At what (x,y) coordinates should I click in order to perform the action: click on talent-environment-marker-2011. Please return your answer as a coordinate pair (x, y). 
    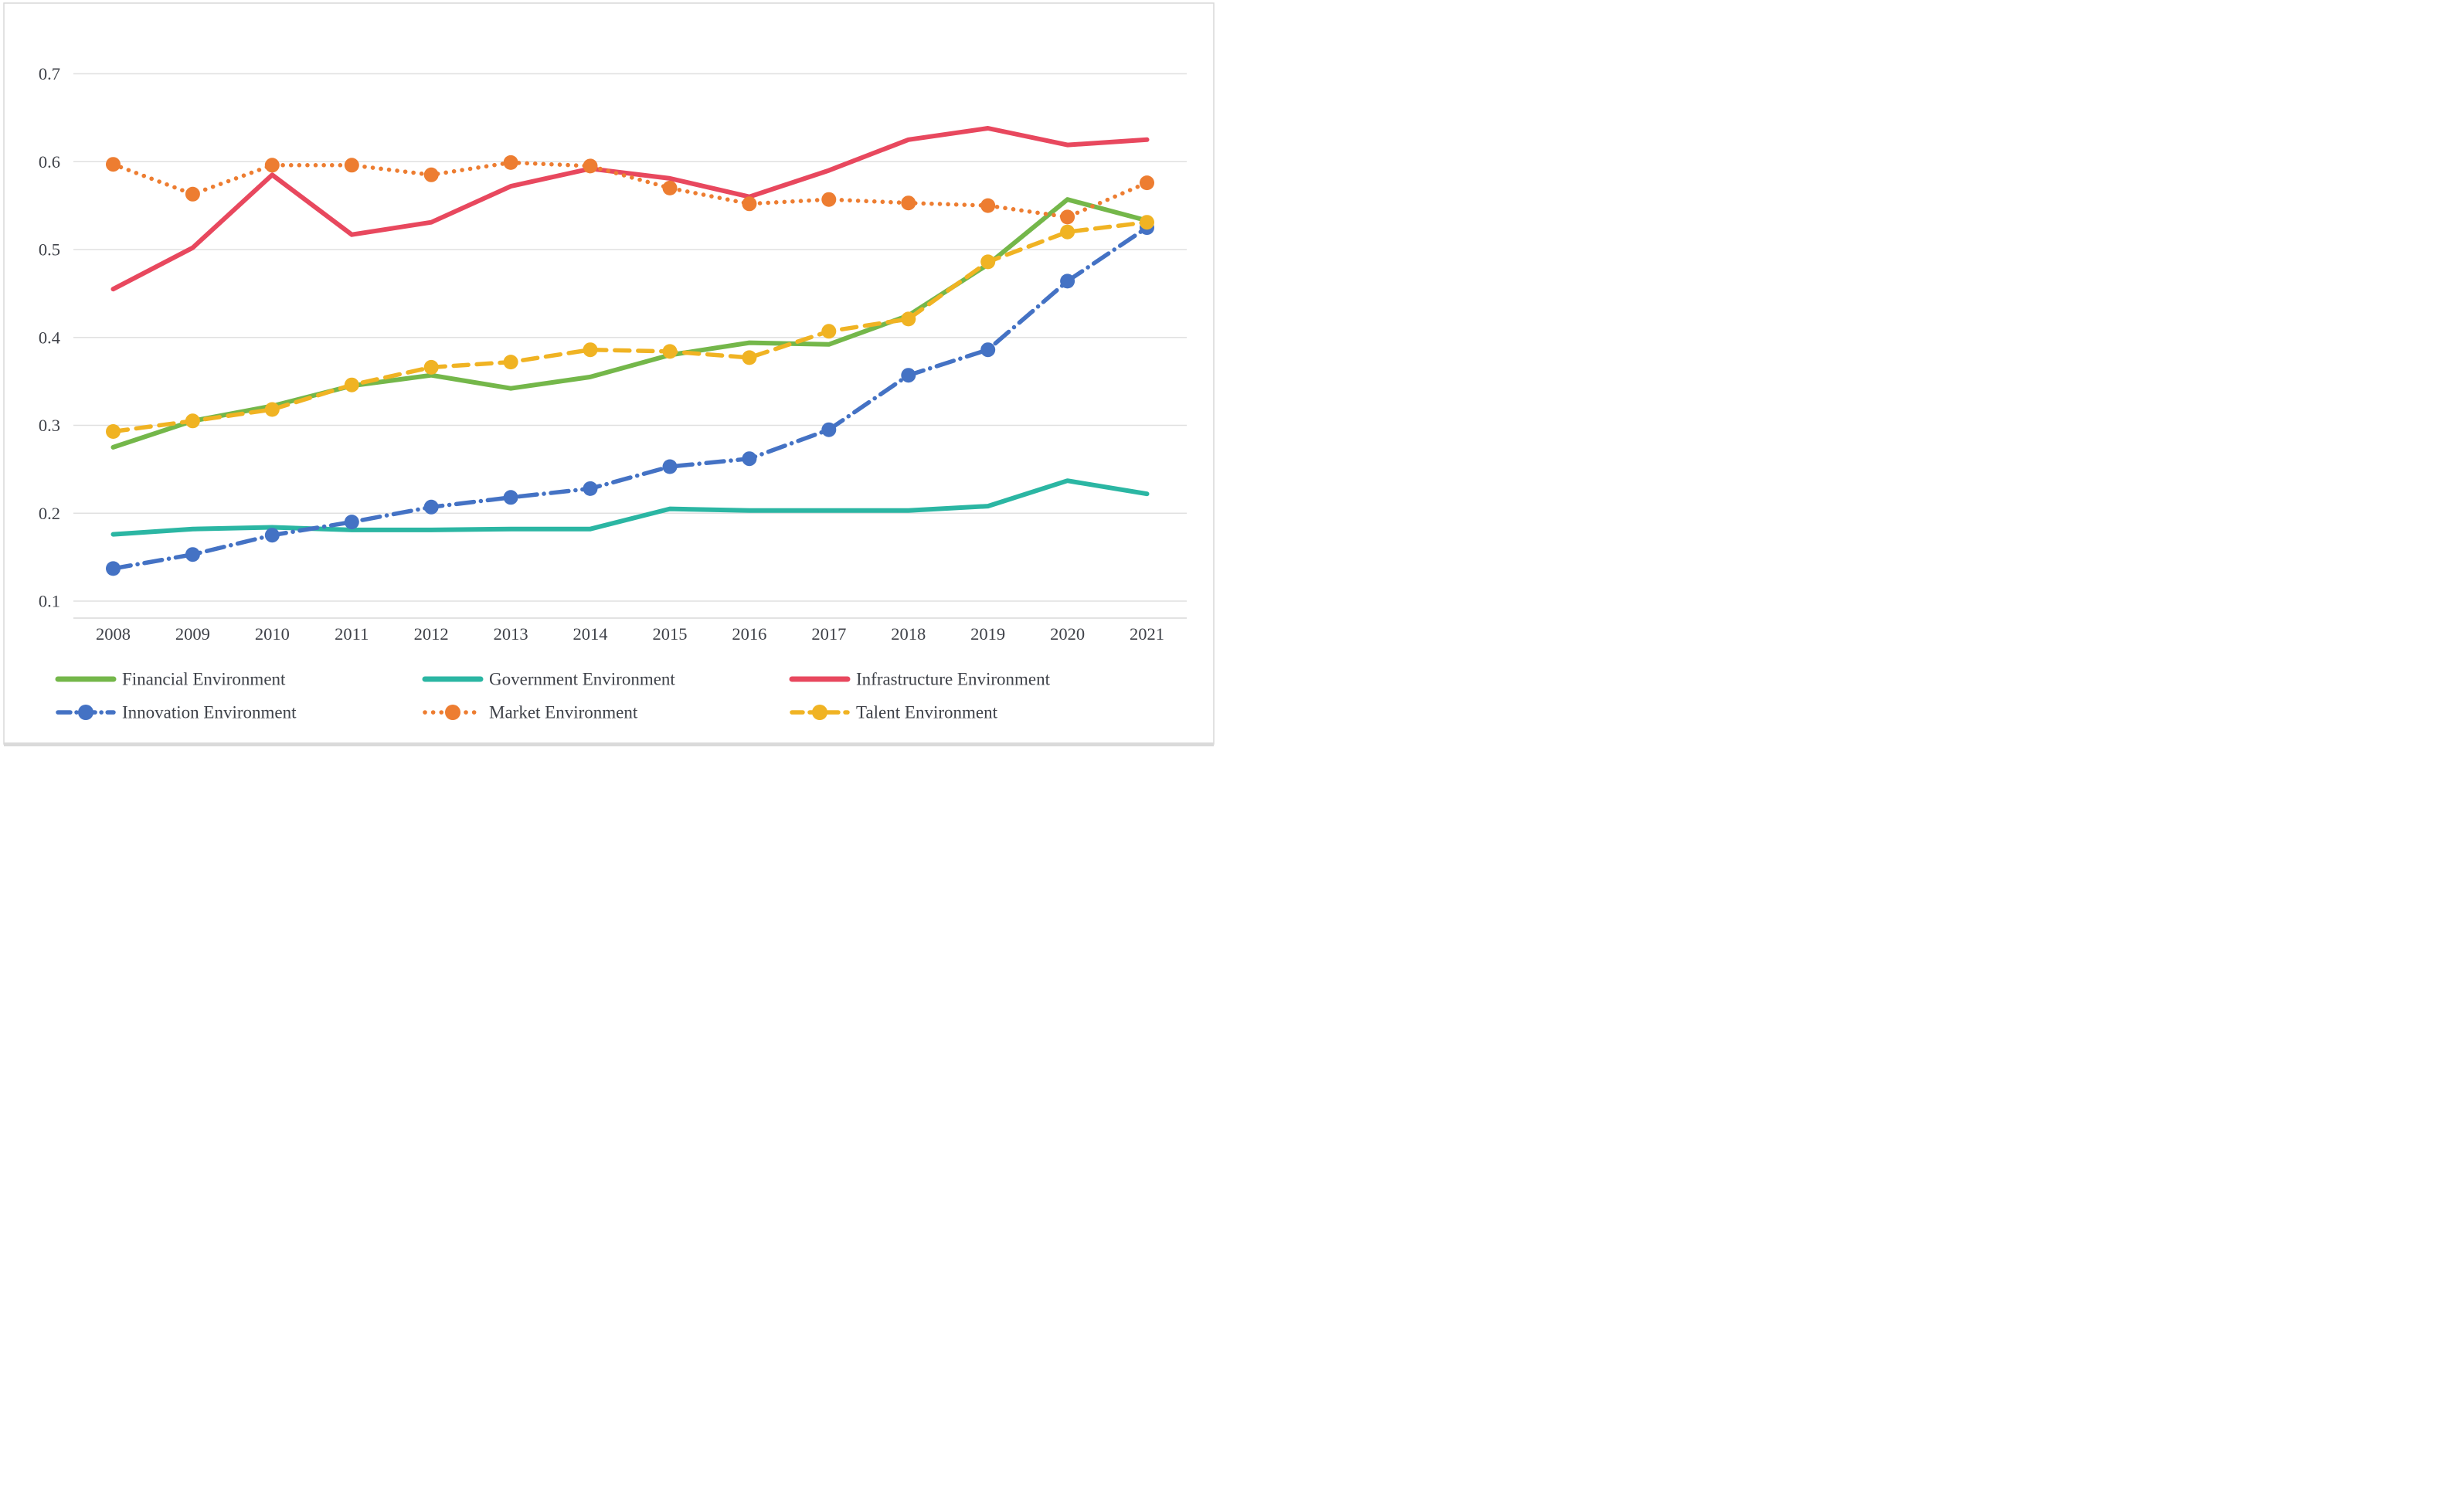
    Looking at the image, I should click on (351, 384).